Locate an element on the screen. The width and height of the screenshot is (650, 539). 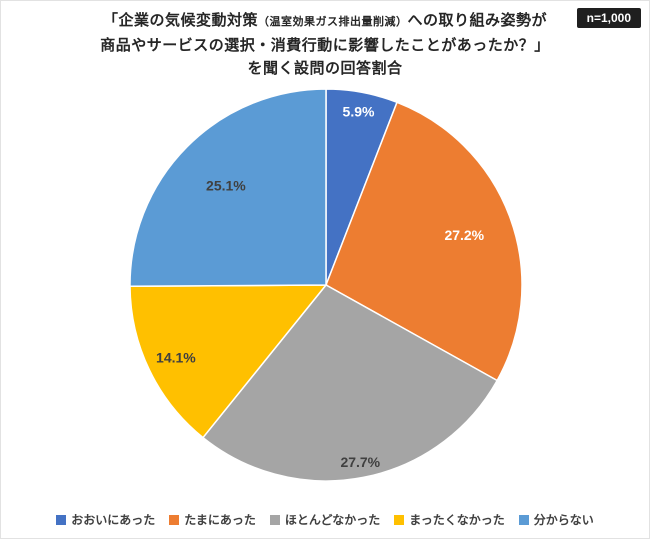
slice-label-4: 25.1% is located at coordinates (226, 186).